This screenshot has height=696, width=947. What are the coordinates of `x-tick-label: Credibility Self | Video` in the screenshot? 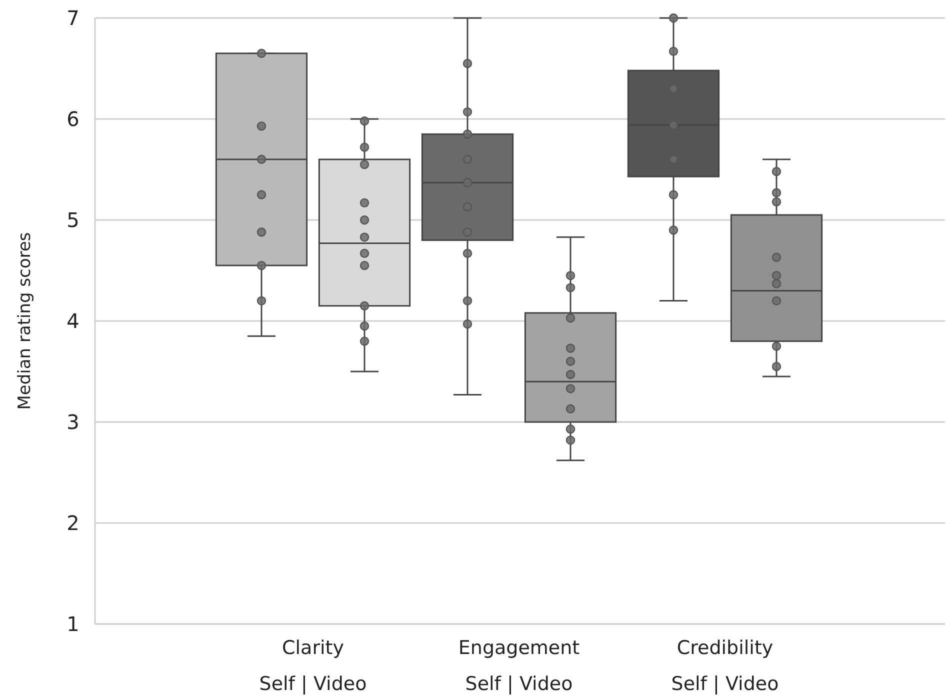 It's located at (725, 666).